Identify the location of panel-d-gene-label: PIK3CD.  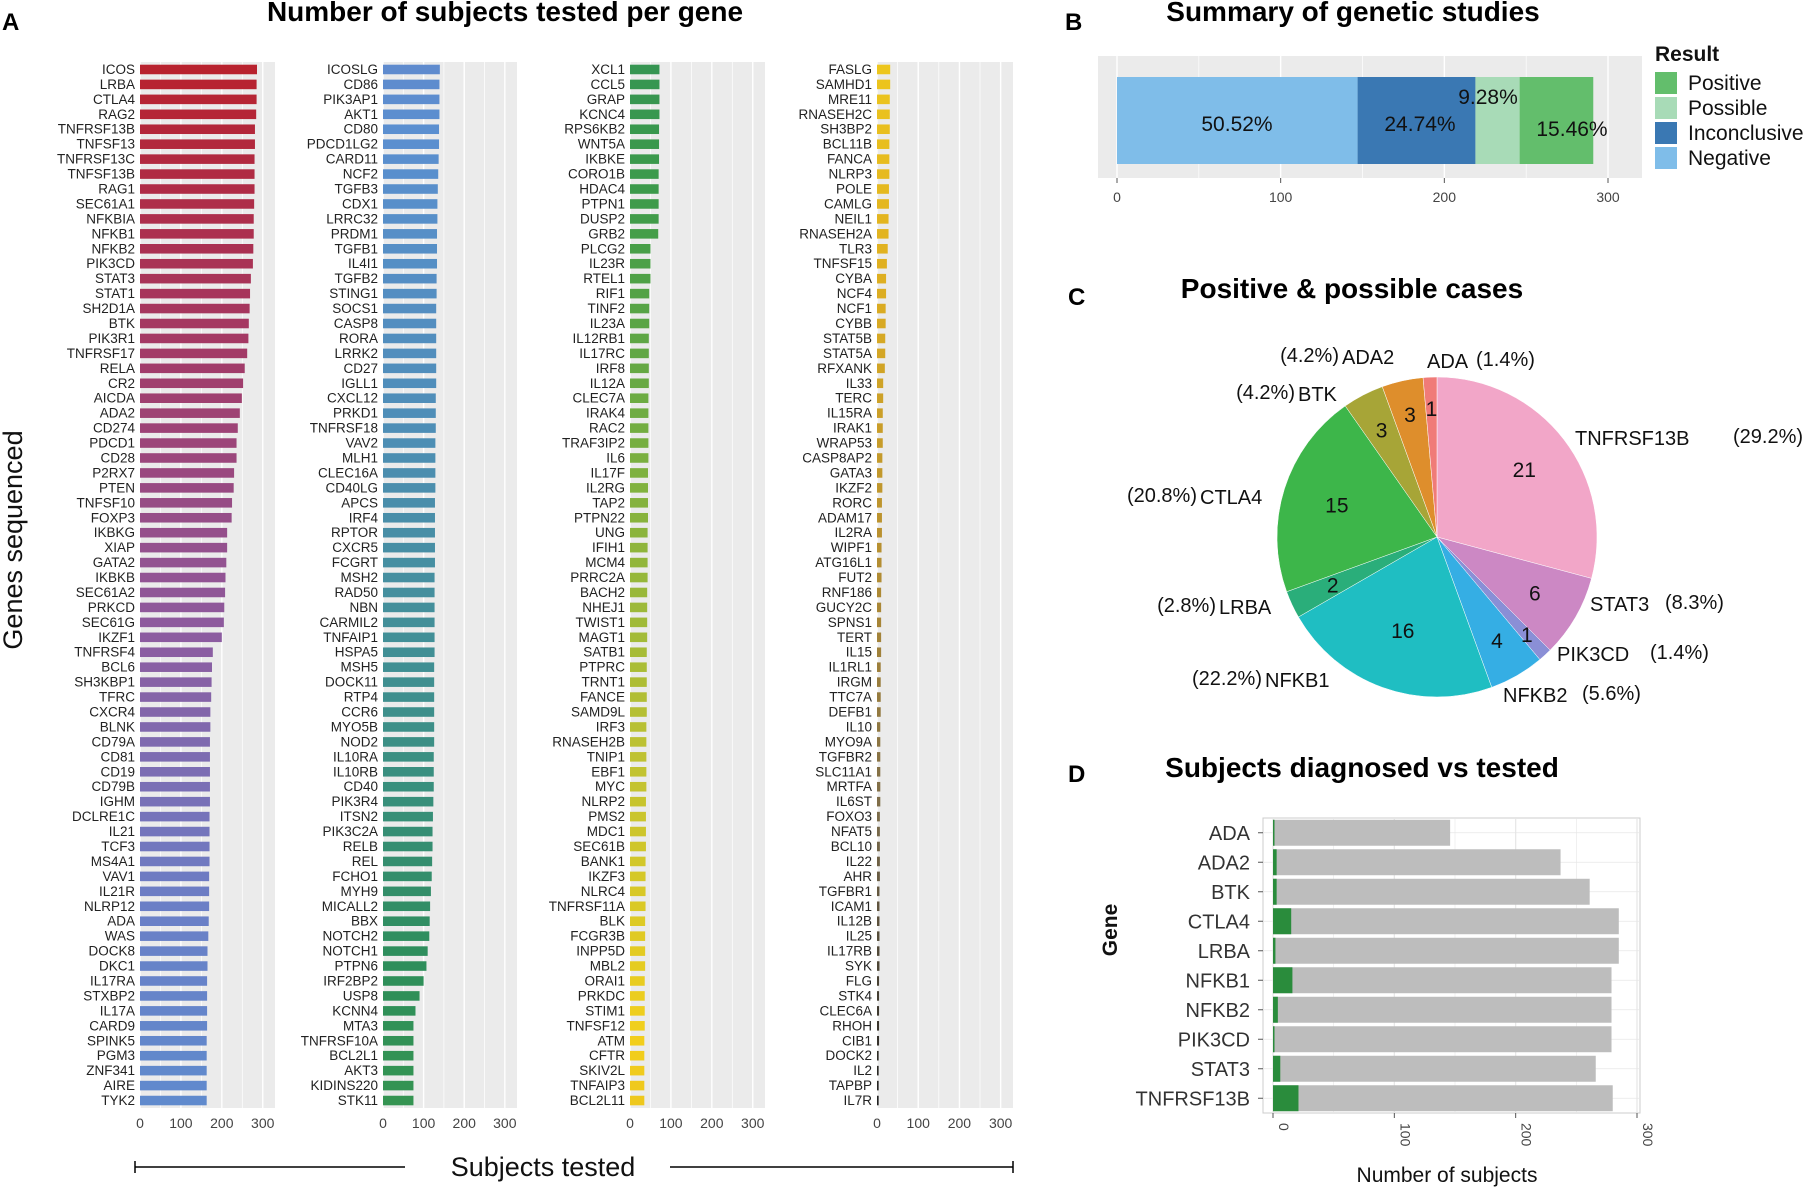
(1214, 1040).